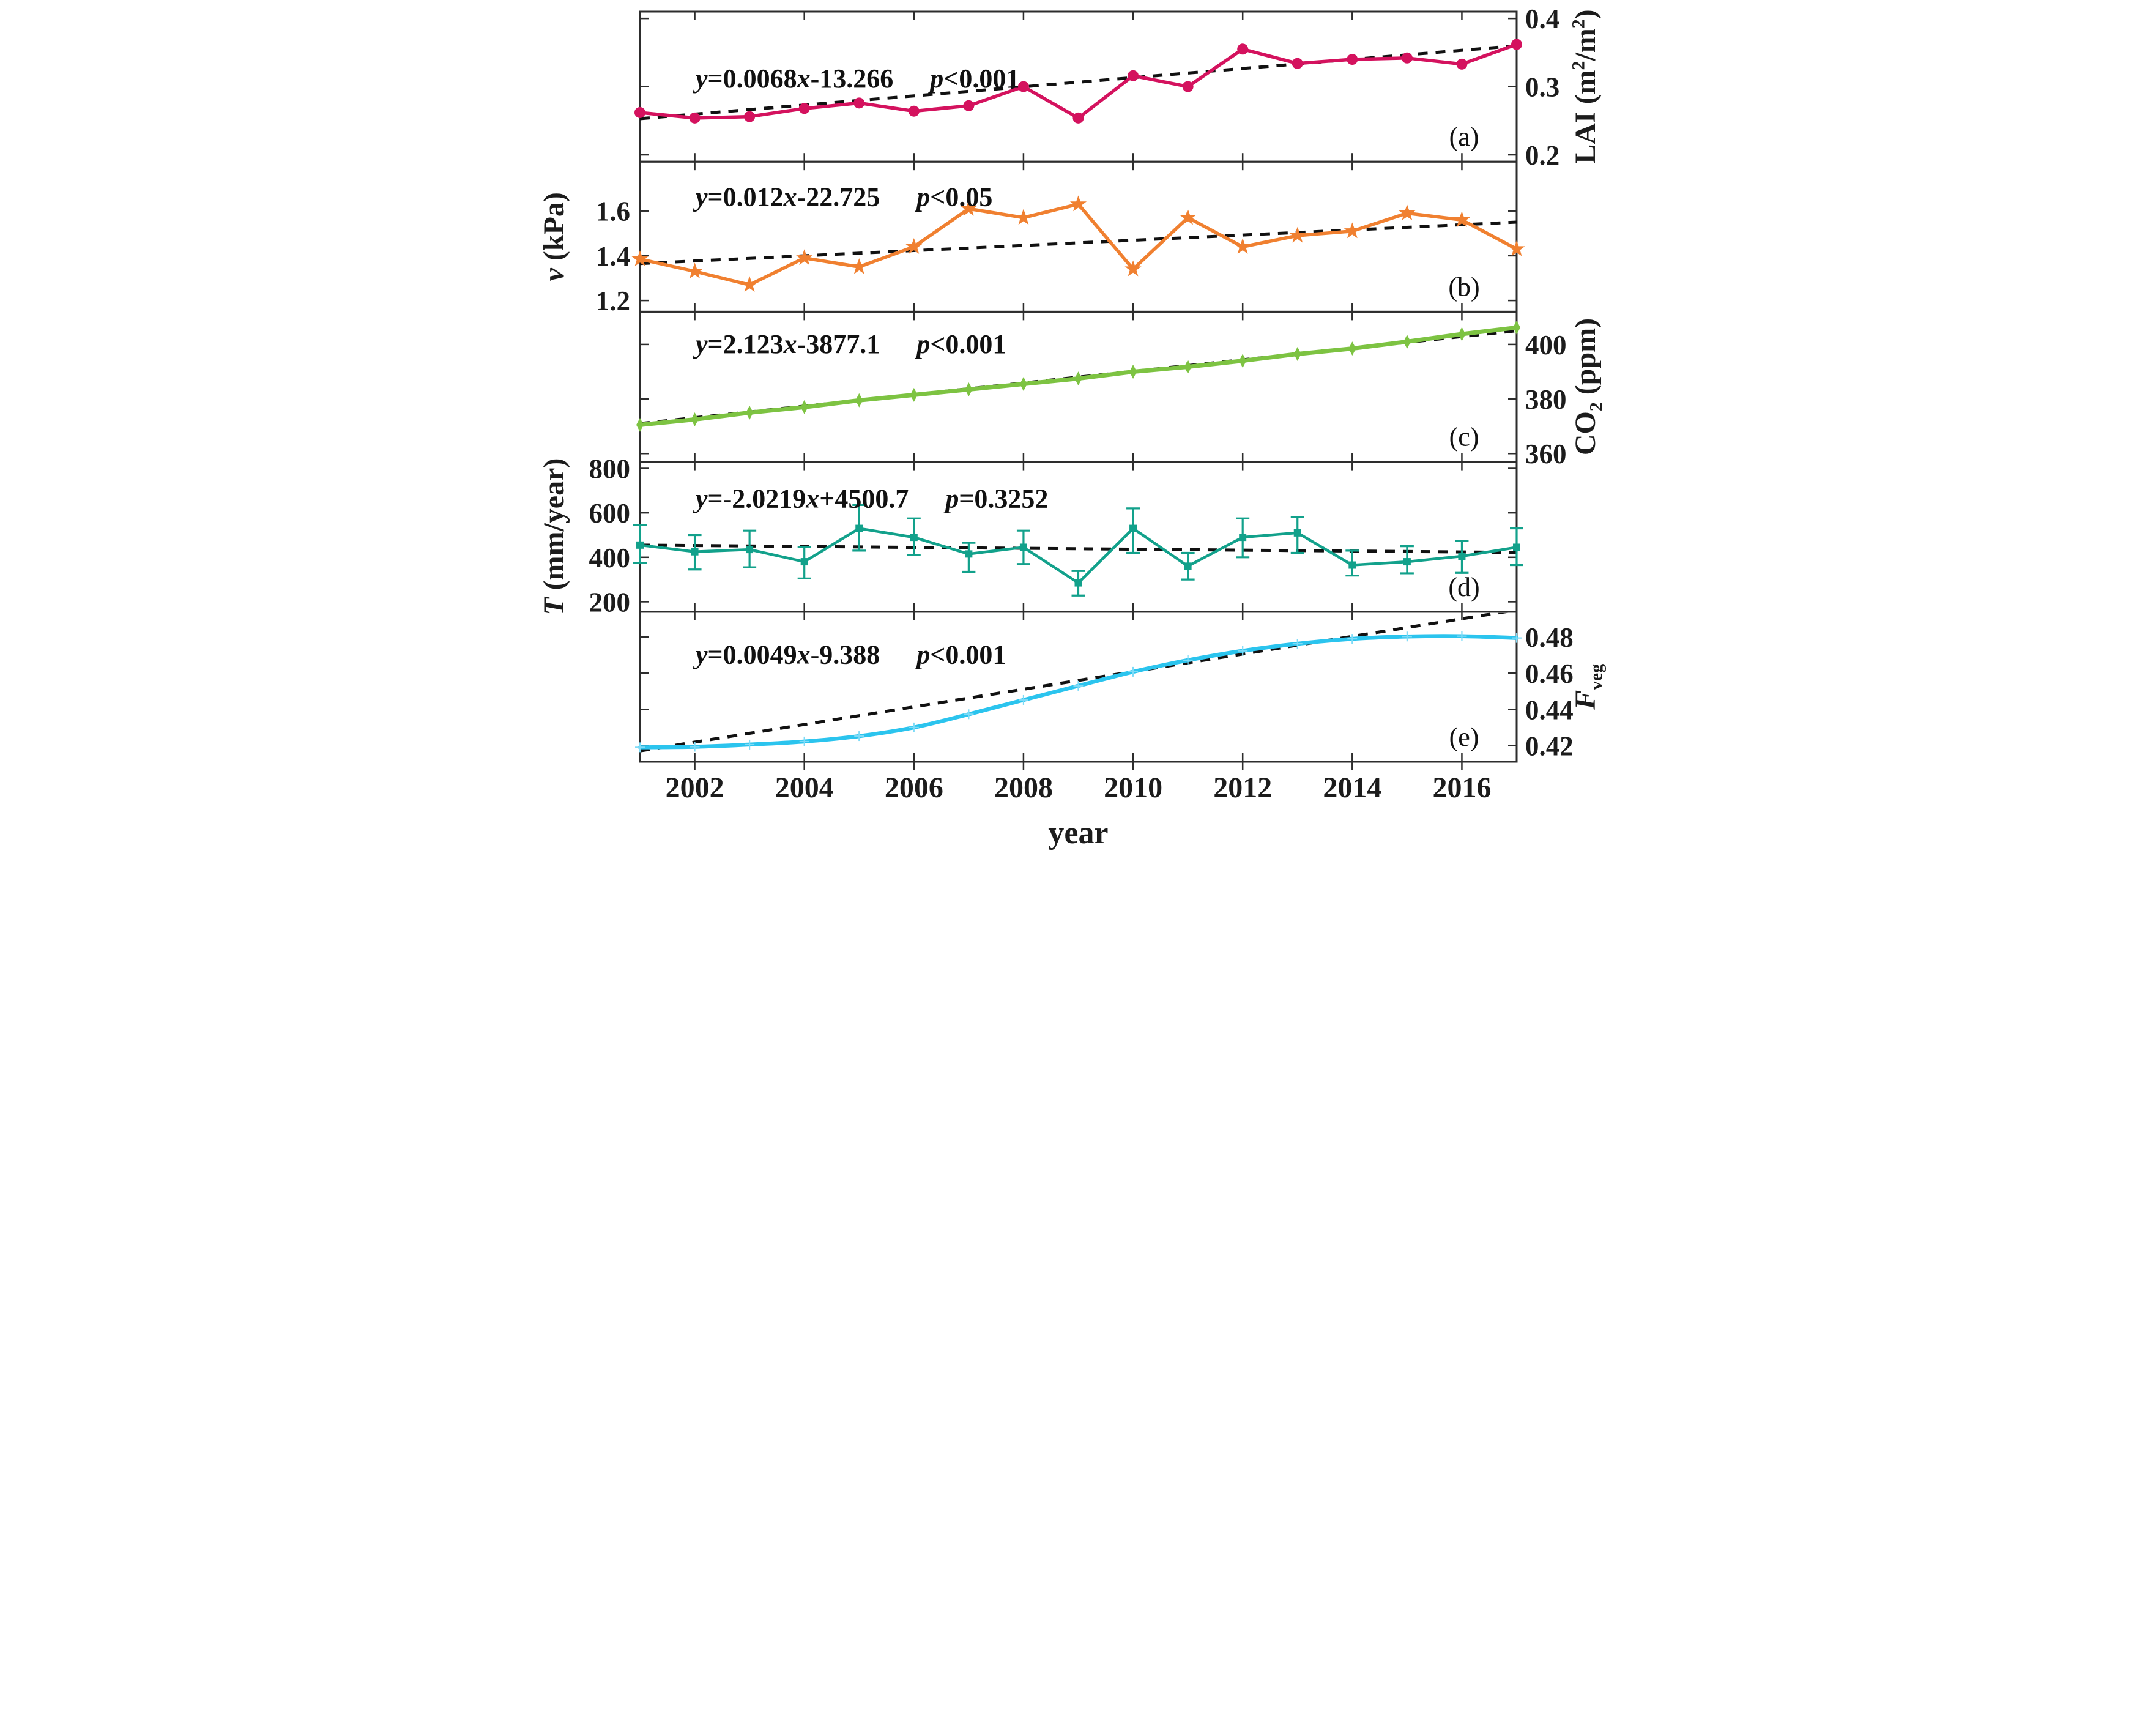  Describe the element at coordinates (1588, 386) in the screenshot. I see `y-axis-title-c: CO2 (ppm)` at that location.